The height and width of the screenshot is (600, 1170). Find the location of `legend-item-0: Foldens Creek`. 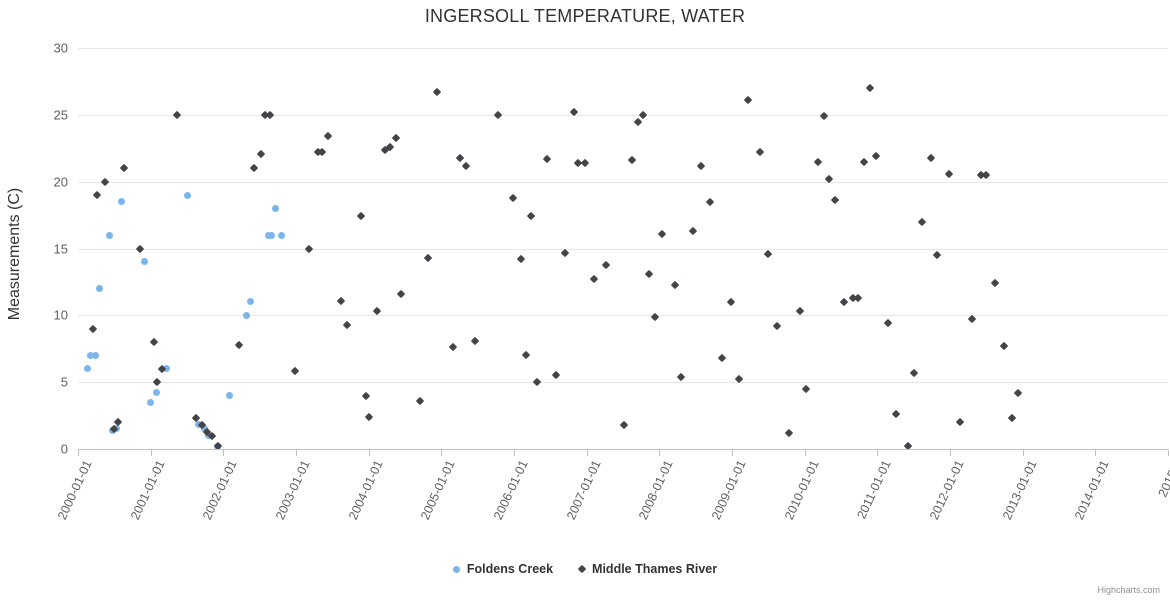

legend-item-0: Foldens Creek is located at coordinates (502, 569).